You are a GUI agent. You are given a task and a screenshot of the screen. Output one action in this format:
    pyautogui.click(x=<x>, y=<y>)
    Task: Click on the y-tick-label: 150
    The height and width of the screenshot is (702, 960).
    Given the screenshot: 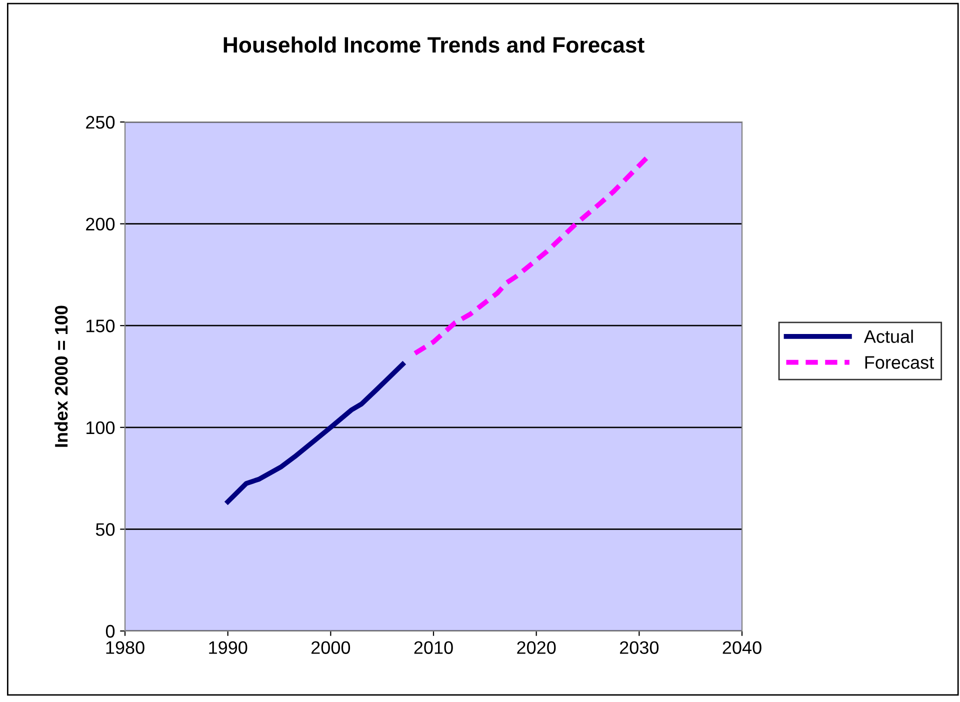 What is the action you would take?
    pyautogui.click(x=100, y=326)
    